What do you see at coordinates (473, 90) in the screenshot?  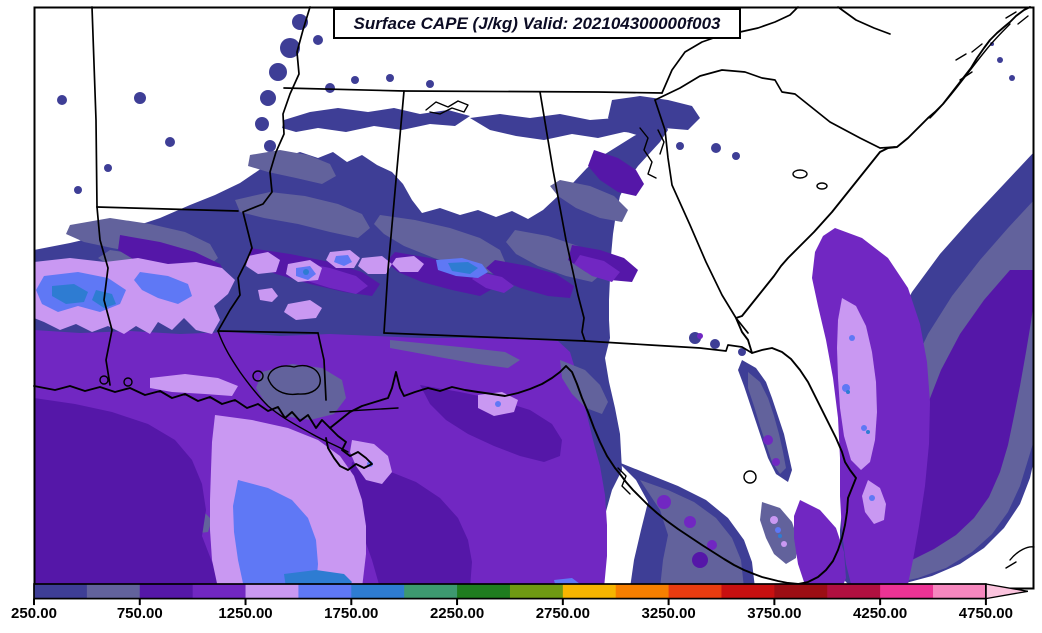 I see `tennessee-border` at bounding box center [473, 90].